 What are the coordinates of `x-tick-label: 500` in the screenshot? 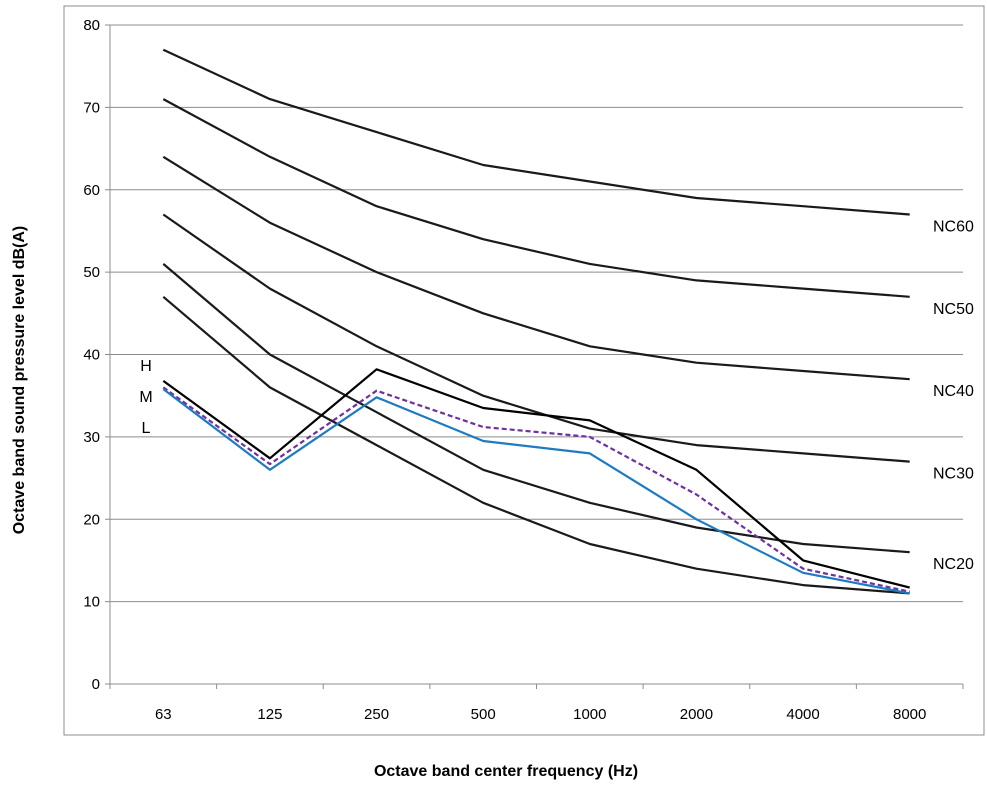 It's located at (483, 714).